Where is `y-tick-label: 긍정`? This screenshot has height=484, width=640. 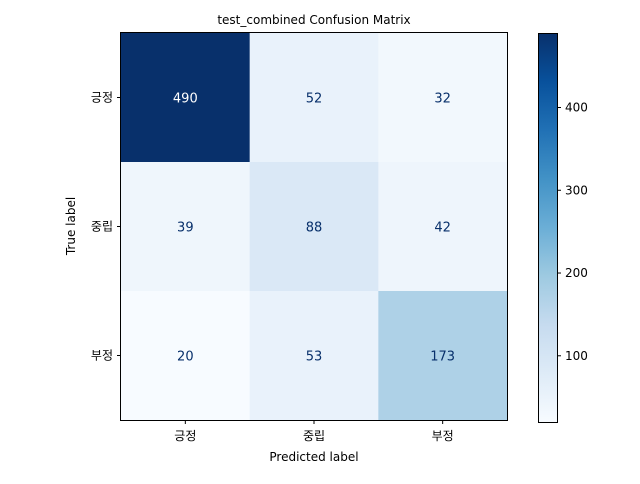
y-tick-label: 긍정 is located at coordinates (102, 98).